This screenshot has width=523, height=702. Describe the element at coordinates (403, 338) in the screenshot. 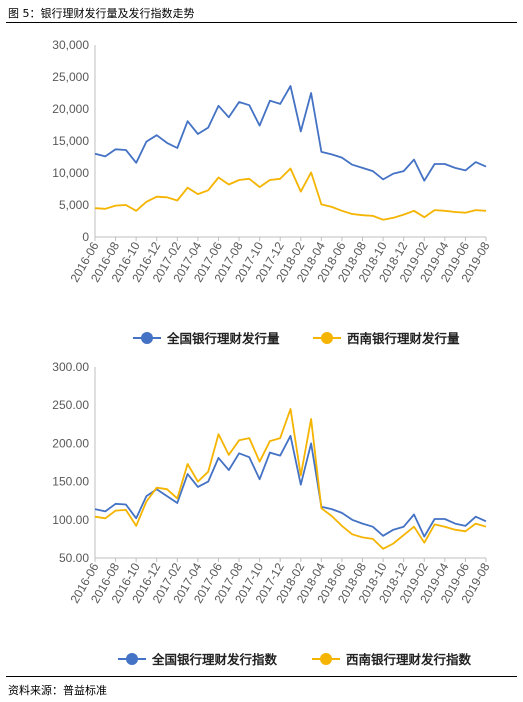

I see `legend-label: 西南银行理财发行量` at that location.